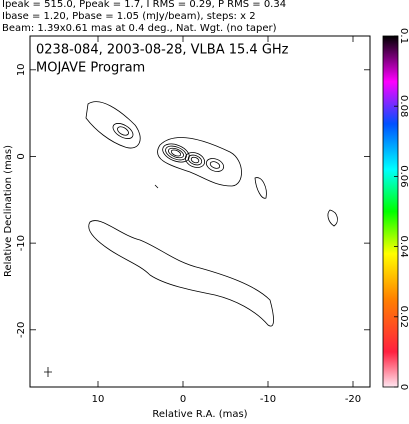  What do you see at coordinates (403, 176) in the screenshot?
I see `colorbar-tick-label: 0.06` at bounding box center [403, 176].